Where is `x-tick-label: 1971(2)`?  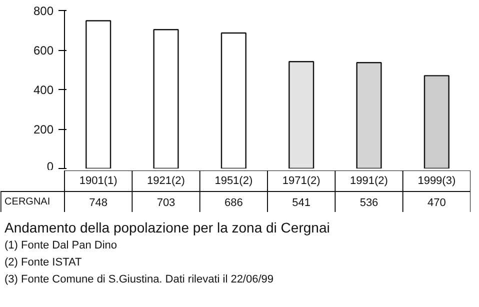 x-tick-label: 1971(2) is located at coordinates (301, 181).